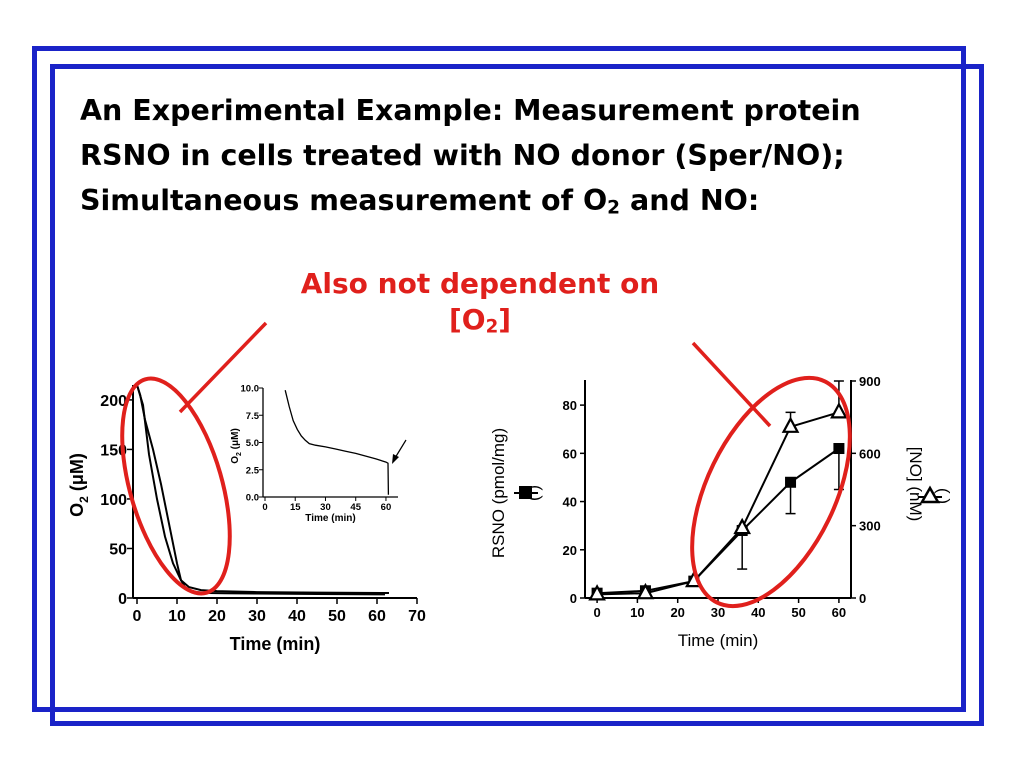 Image resolution: width=1024 pixels, height=768 pixels. I want to click on left-y-tick-label: 60, so click(570, 453).